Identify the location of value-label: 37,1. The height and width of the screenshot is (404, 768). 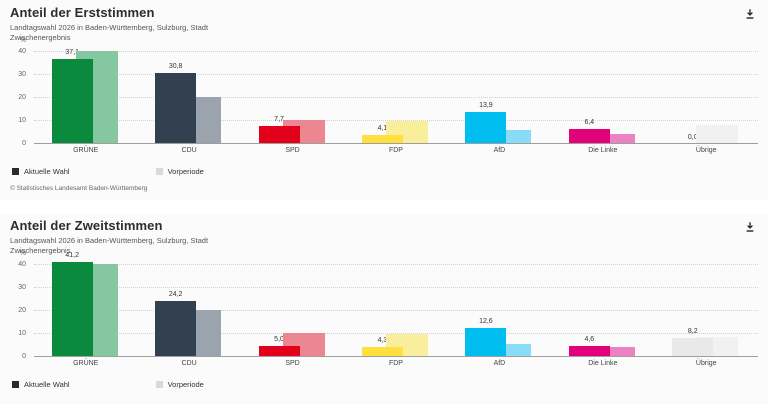
(72, 52).